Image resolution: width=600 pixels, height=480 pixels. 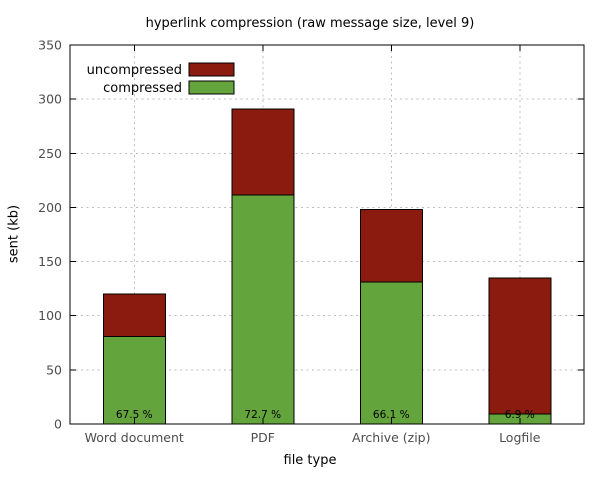 I want to click on bar-compressed-archive-zip, so click(x=391, y=353).